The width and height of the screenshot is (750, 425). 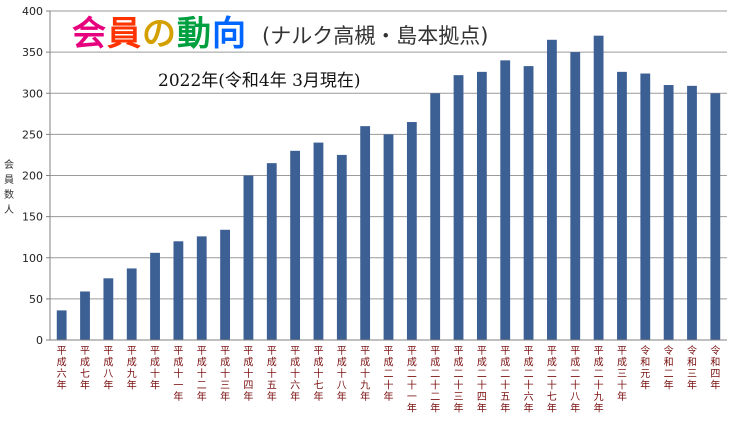 I want to click on chart-title-char: 会, so click(x=89, y=34).